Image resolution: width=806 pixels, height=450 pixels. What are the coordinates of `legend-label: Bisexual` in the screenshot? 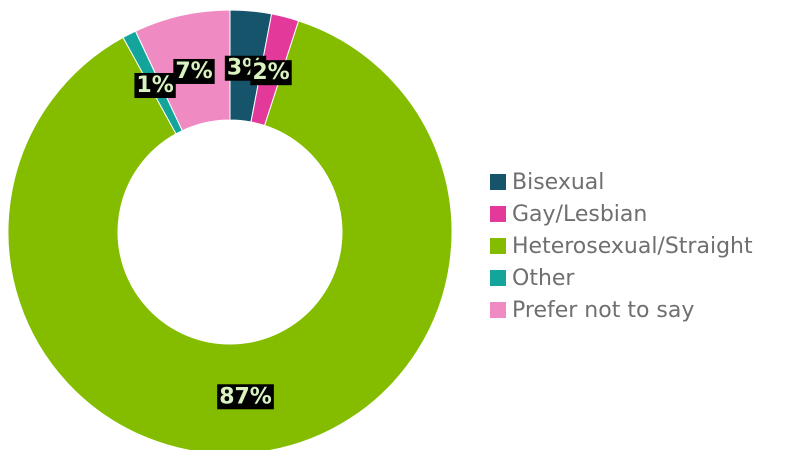 It's located at (558, 182).